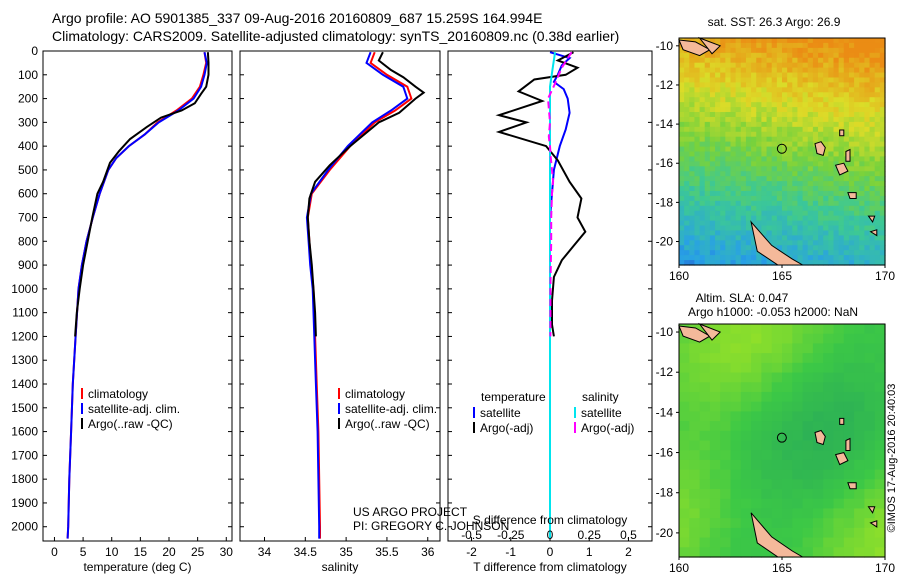 The width and height of the screenshot is (900, 580). Describe the element at coordinates (24, 408) in the screenshot. I see `y-tick-label: 1500` at that location.